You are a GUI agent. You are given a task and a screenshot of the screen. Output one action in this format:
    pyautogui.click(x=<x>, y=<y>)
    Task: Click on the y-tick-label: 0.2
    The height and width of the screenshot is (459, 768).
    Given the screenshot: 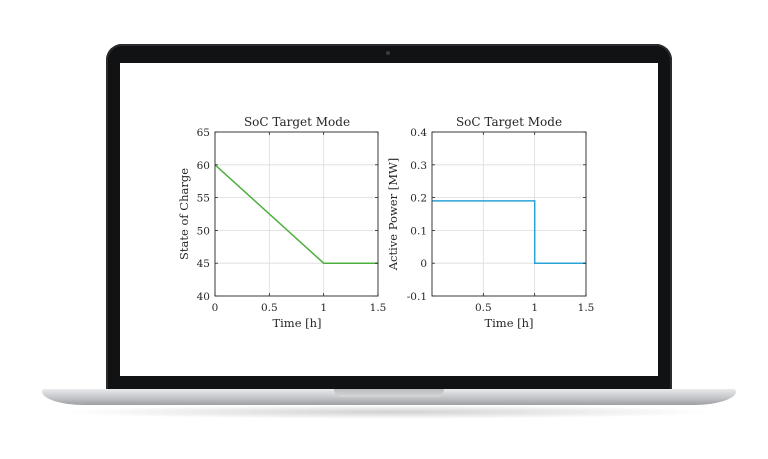 What is the action you would take?
    pyautogui.click(x=418, y=199)
    